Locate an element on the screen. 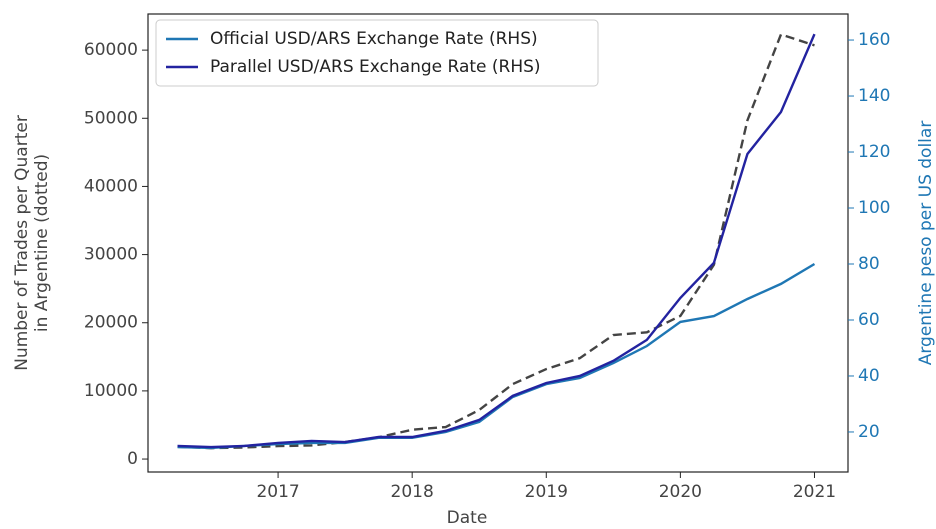  x-tick-label: 2021 is located at coordinates (814, 492).